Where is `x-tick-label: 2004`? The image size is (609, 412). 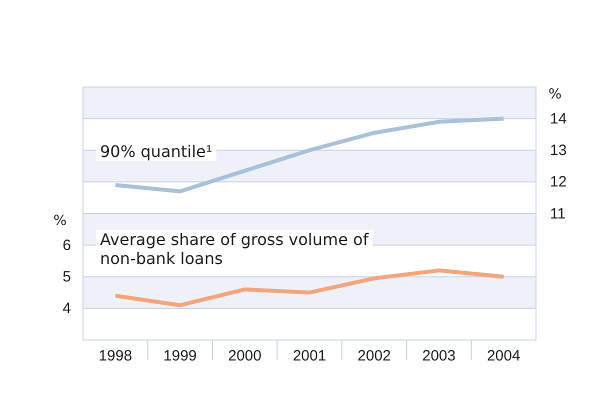 x-tick-label: 2004 is located at coordinates (503, 356).